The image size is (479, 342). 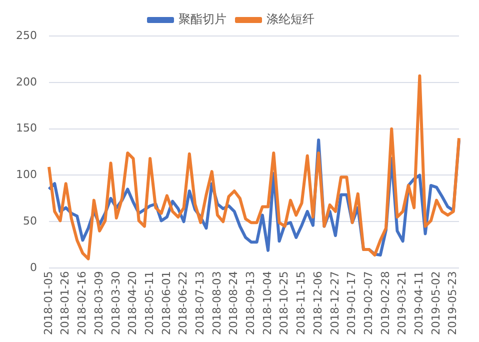 I want to click on x-tick-label: 2018-11-15, so click(x=301, y=303).